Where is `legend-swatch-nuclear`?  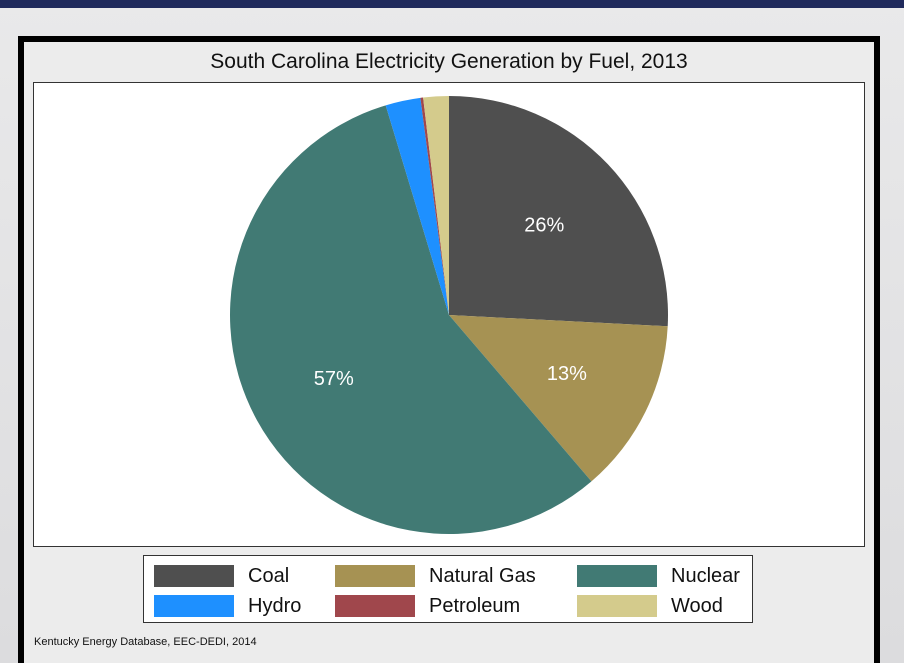 legend-swatch-nuclear is located at coordinates (617, 576).